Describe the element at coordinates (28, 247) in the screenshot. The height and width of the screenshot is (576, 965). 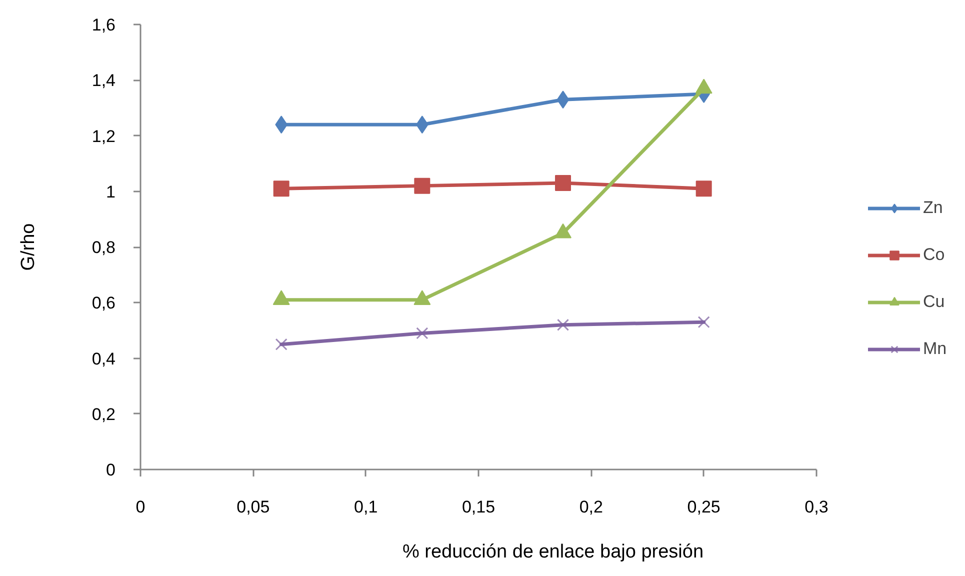
I see `y-axis-title: G/rho` at that location.